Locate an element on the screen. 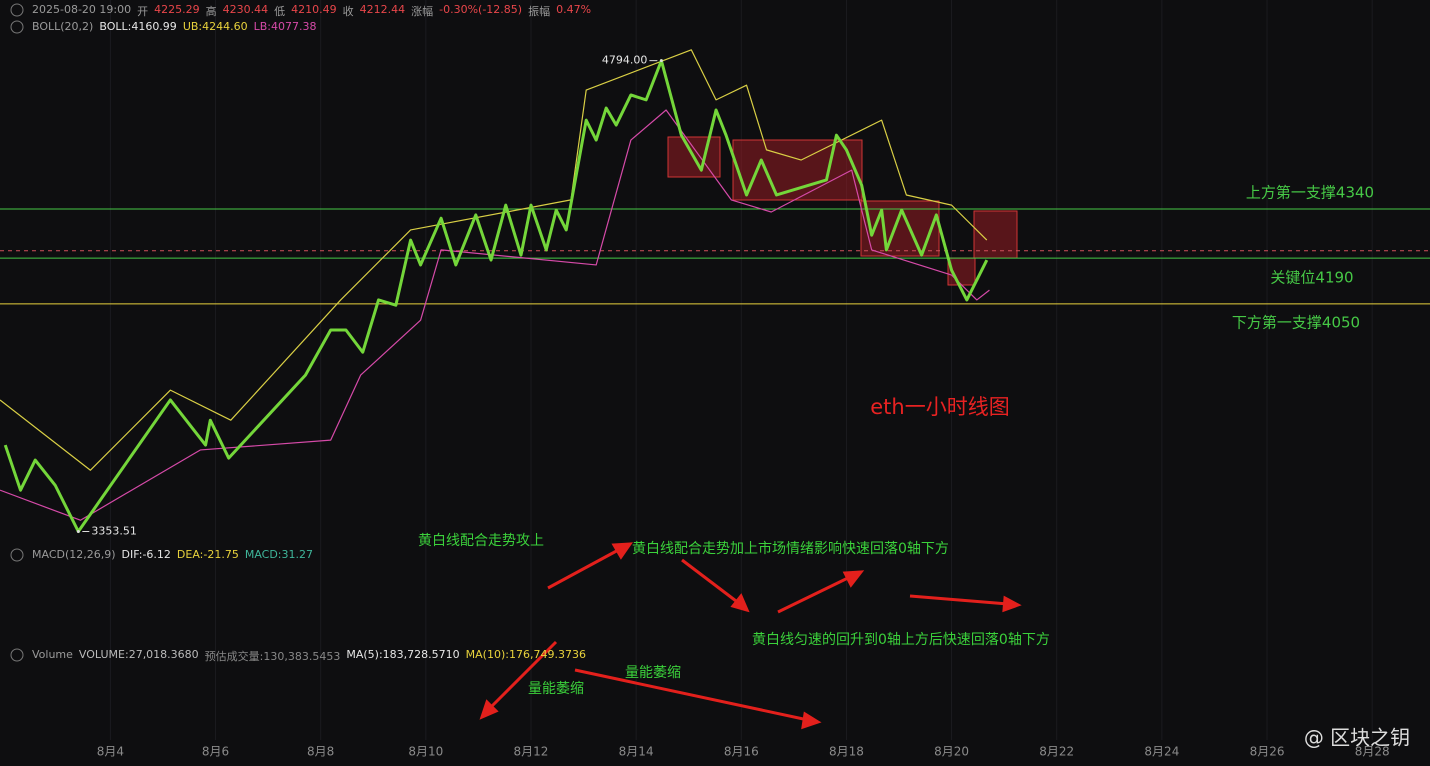 The image size is (1430, 766). zones is located at coordinates (842, 211).